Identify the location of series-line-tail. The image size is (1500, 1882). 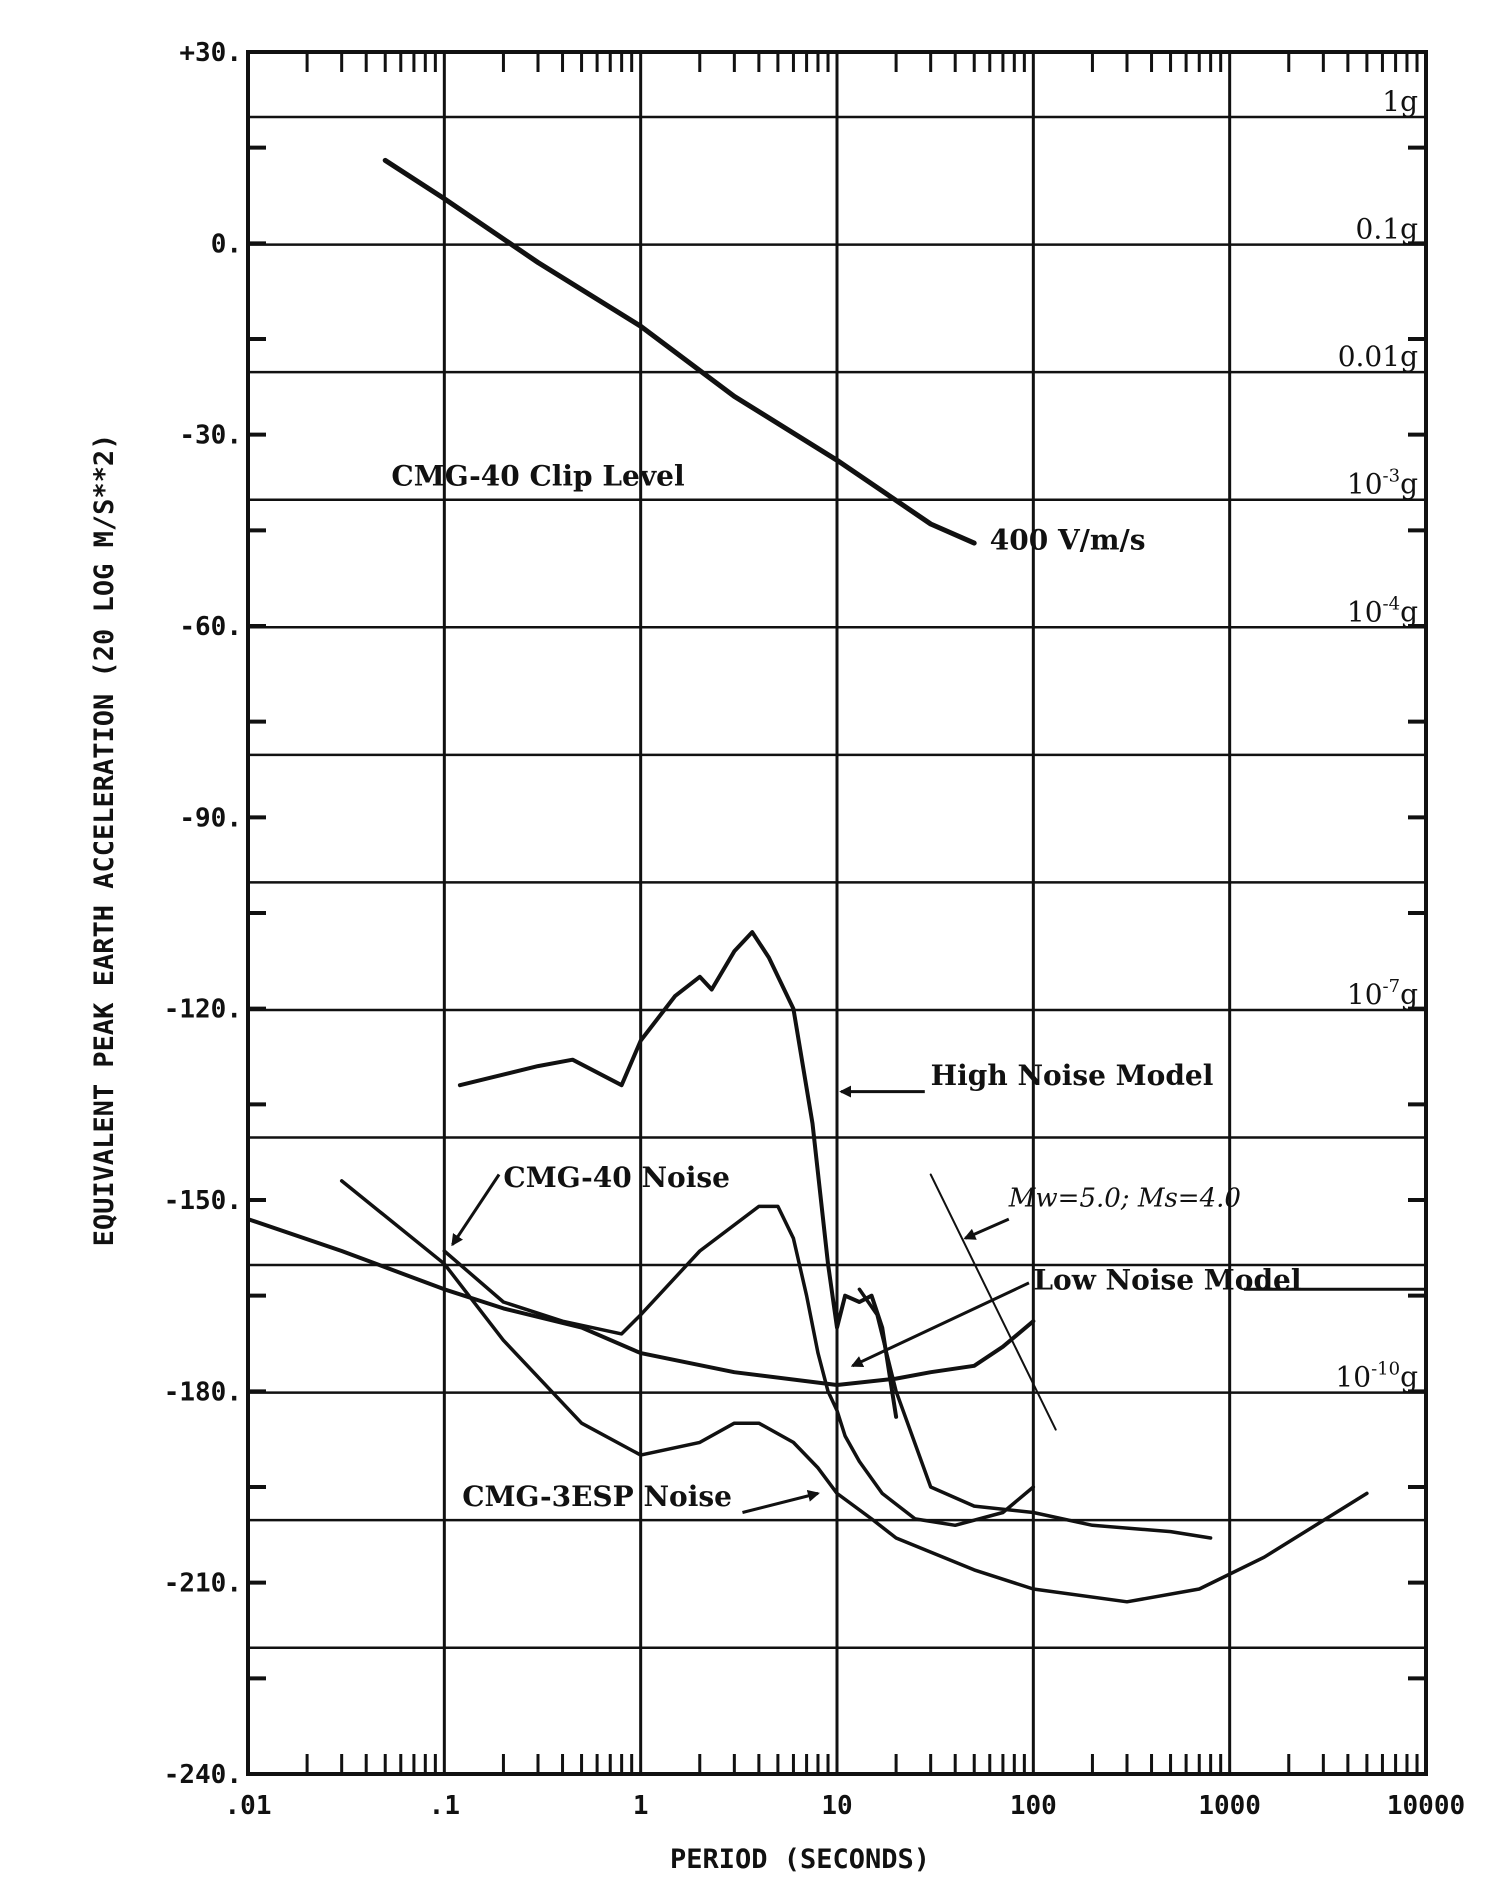
(1035, 1413).